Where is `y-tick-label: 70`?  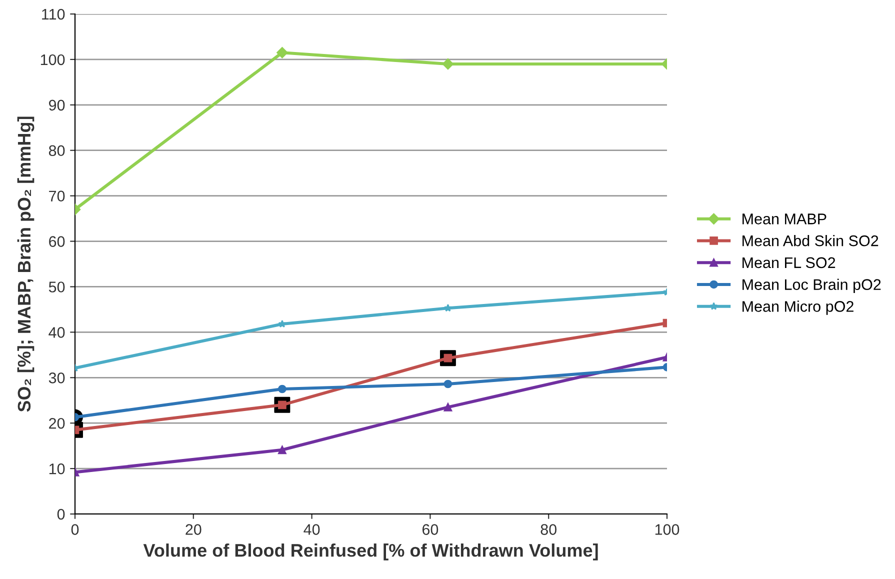 y-tick-label: 70 is located at coordinates (57, 196).